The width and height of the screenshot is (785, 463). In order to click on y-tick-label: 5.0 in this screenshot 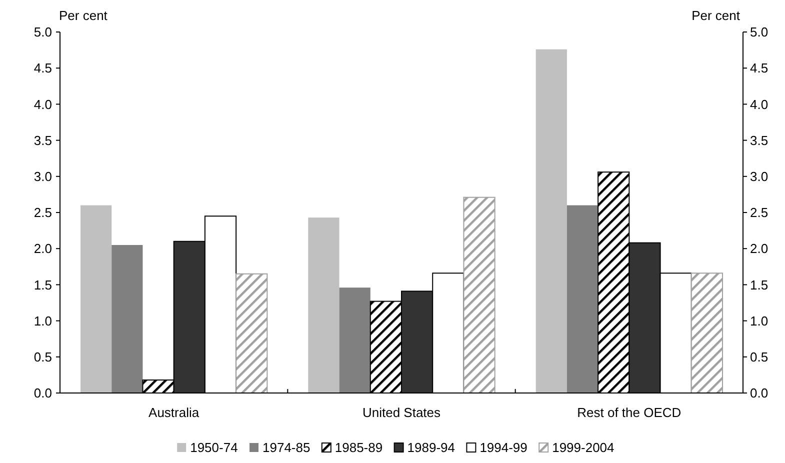, I will do `click(43, 32)`.